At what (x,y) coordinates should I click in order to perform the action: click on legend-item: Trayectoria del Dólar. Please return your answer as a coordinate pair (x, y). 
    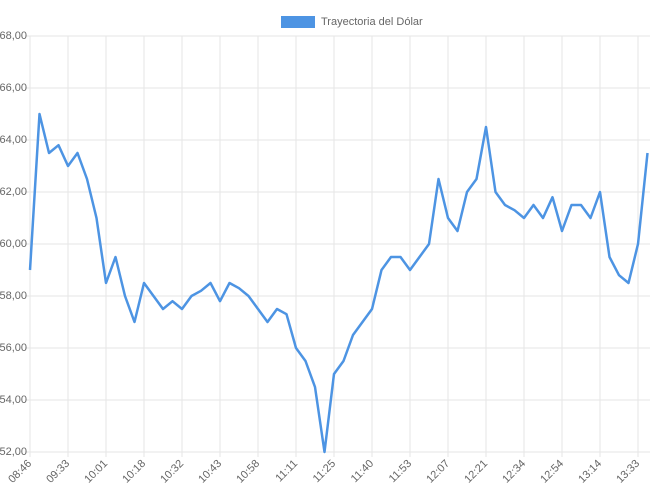
    Looking at the image, I should click on (352, 22).